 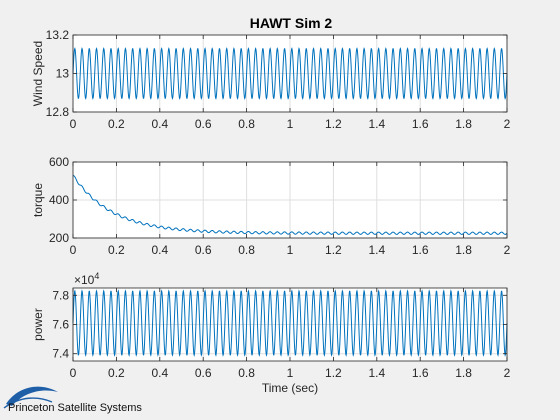 I want to click on exponent-power: 4, so click(x=96, y=276).